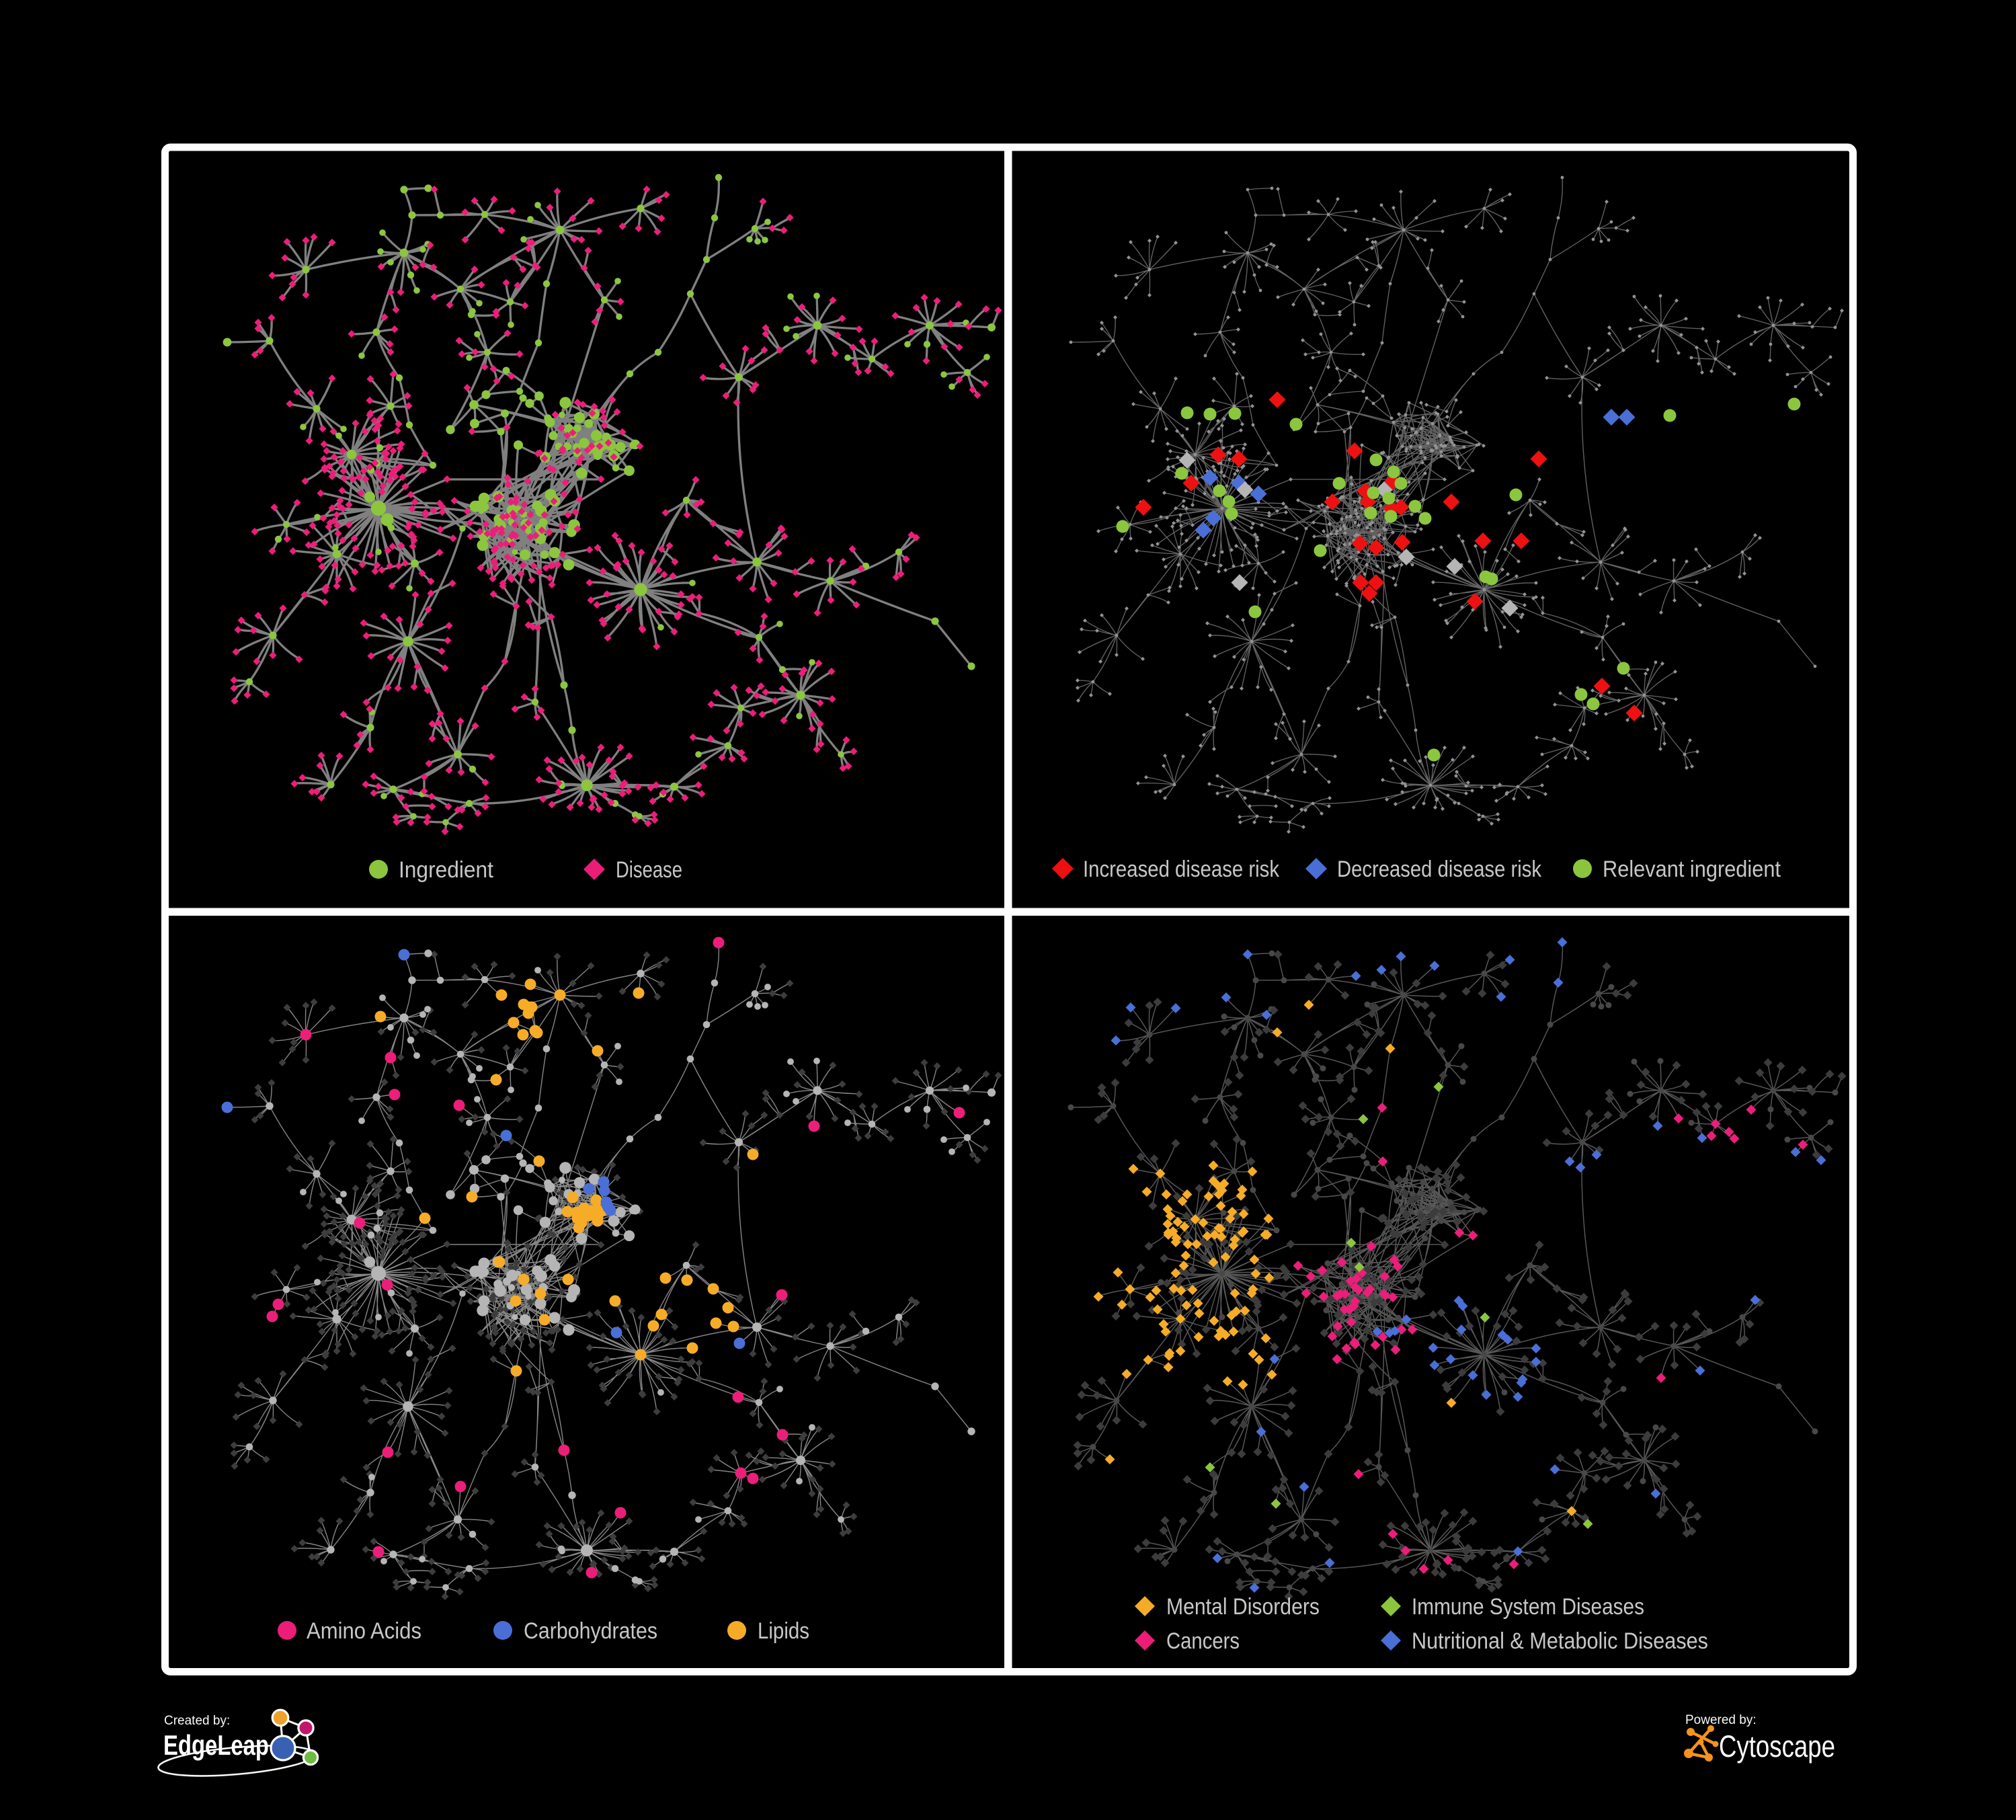  What do you see at coordinates (1692, 869) in the screenshot?
I see `svg-text: Relevant ingredient` at bounding box center [1692, 869].